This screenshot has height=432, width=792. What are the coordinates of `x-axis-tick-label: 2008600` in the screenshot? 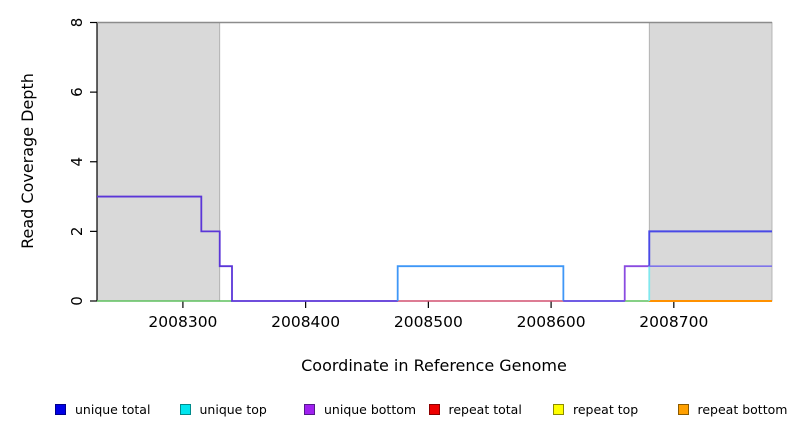 It's located at (551, 322).